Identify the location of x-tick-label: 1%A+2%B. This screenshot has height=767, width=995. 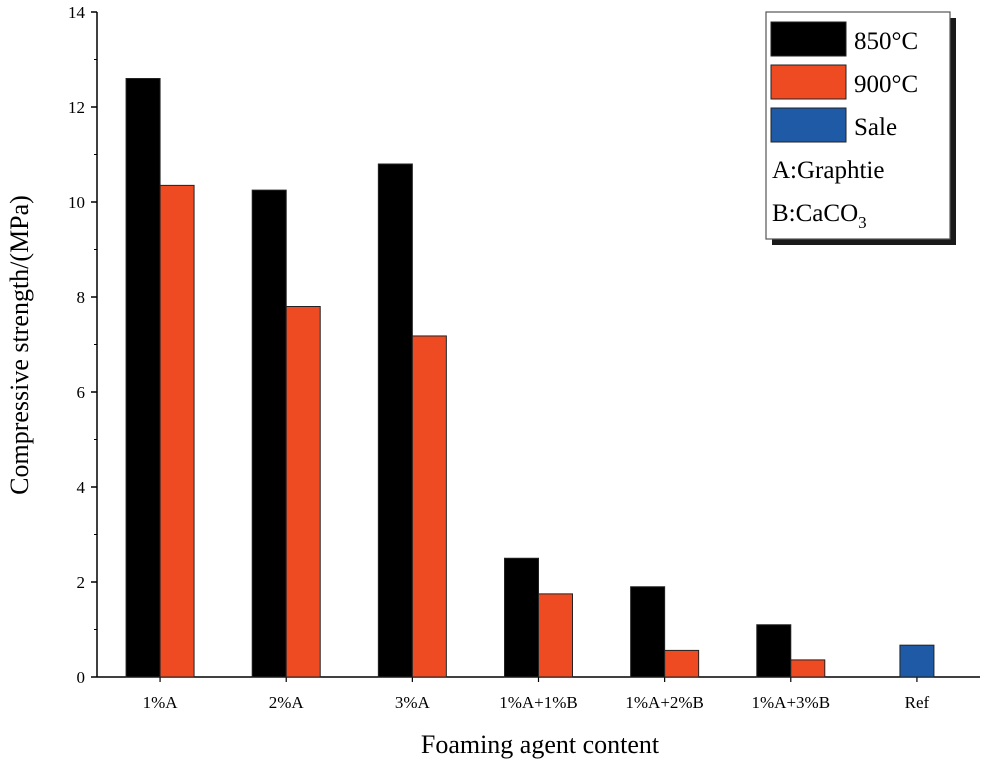
(664, 702).